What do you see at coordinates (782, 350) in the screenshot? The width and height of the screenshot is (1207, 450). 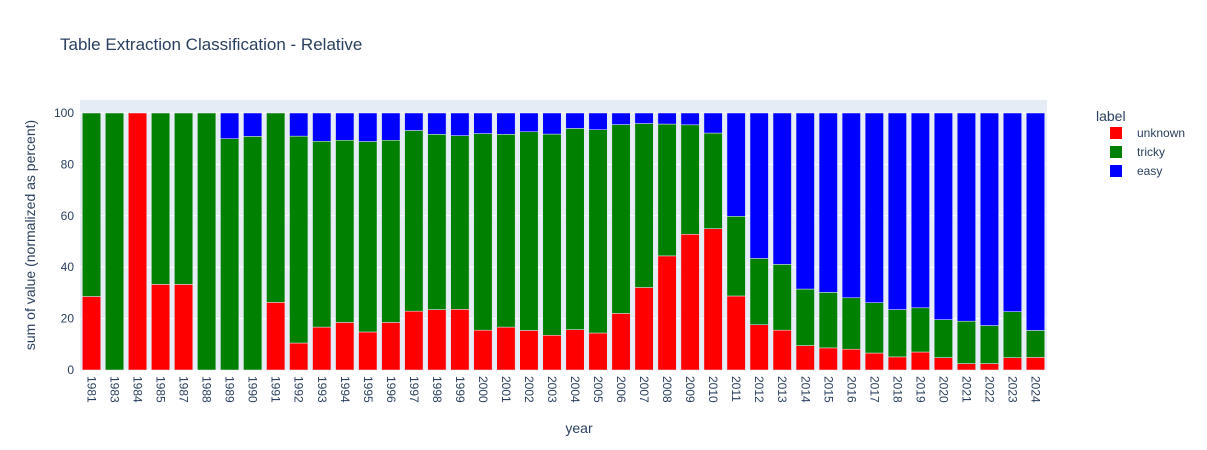 I see `bar-unknown-2013` at bounding box center [782, 350].